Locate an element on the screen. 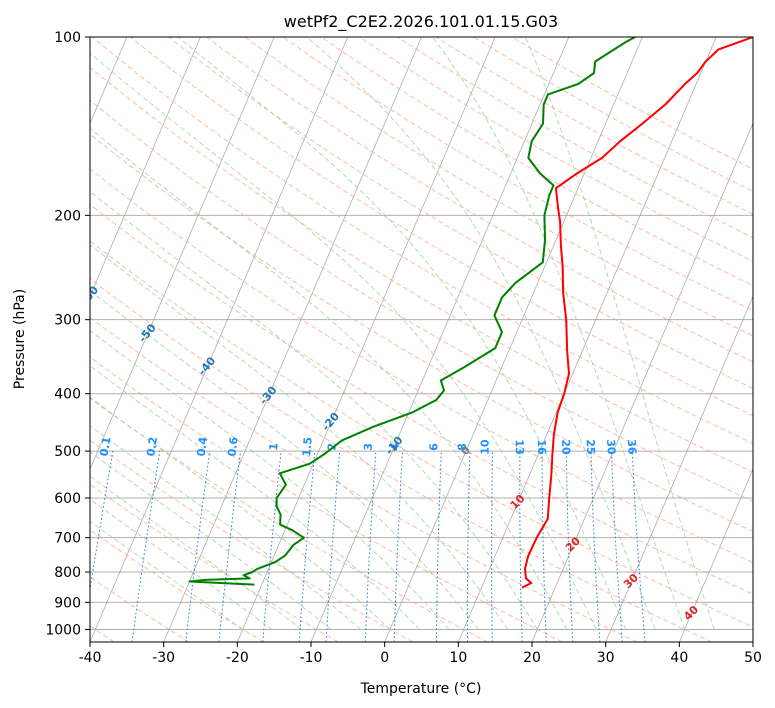  x-tick-label-30: 30 is located at coordinates (606, 658).